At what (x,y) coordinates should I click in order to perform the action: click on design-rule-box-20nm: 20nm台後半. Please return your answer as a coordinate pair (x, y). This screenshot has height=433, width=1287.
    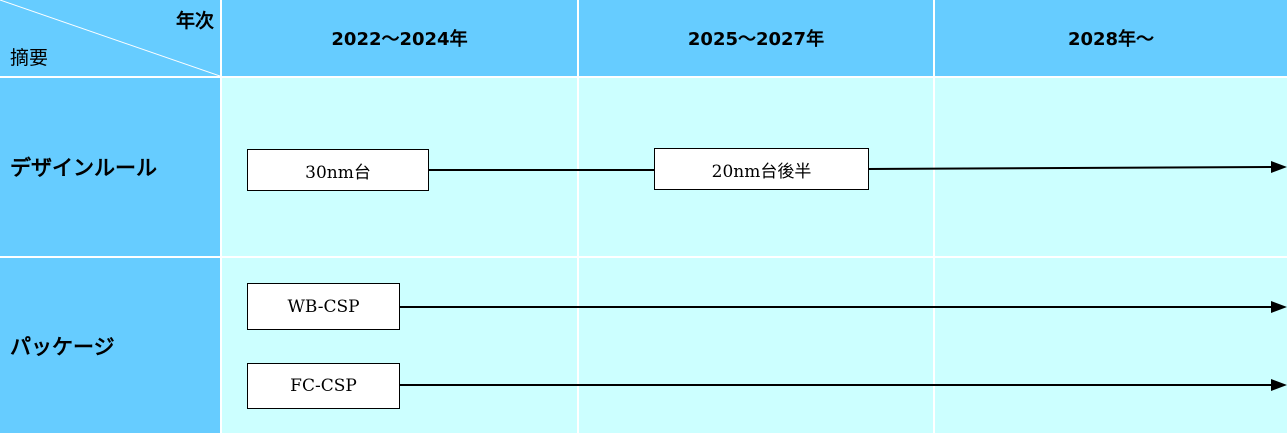
    Looking at the image, I should click on (761, 169).